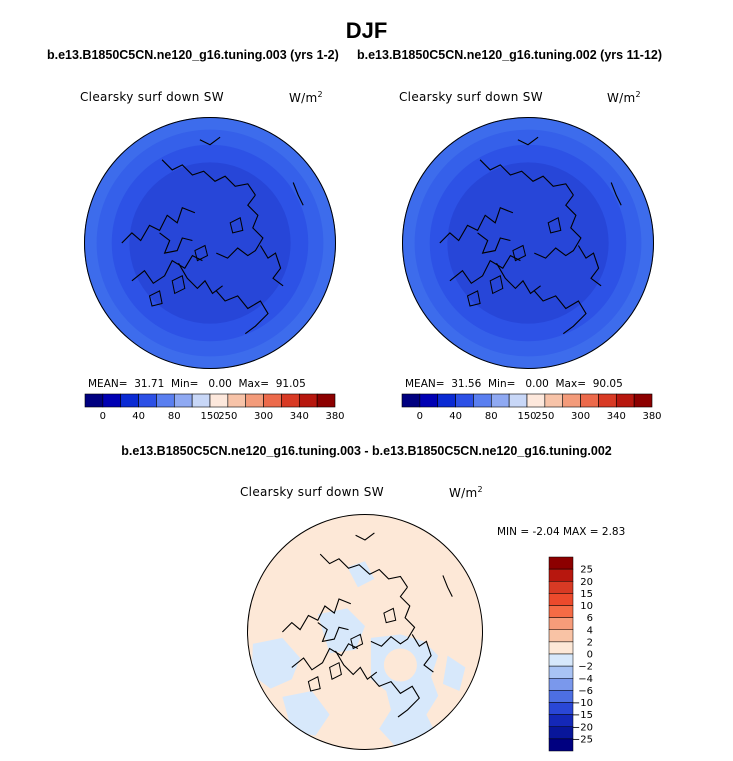 The image size is (733, 761). I want to click on panel-1-polar-map, so click(210, 243).